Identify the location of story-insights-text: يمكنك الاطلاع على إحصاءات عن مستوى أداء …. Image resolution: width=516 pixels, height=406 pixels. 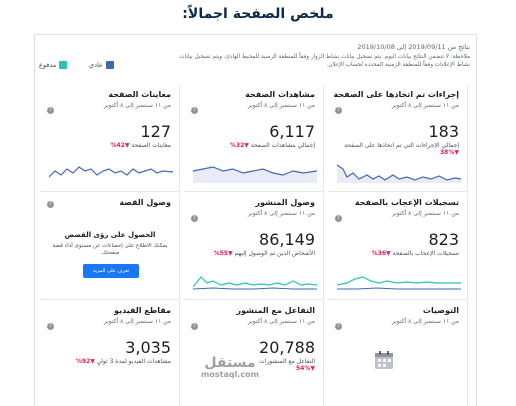
(110, 249).